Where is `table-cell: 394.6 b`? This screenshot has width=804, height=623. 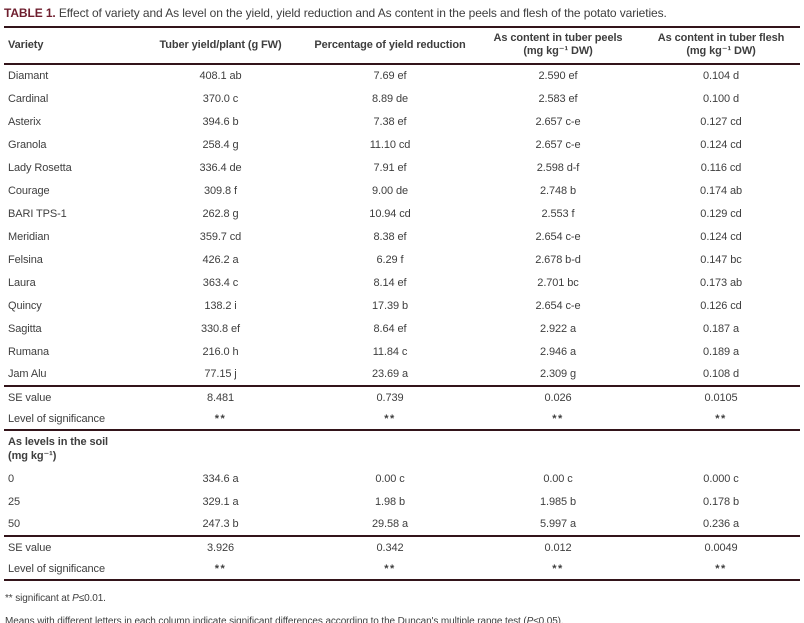 table-cell: 394.6 b is located at coordinates (220, 121).